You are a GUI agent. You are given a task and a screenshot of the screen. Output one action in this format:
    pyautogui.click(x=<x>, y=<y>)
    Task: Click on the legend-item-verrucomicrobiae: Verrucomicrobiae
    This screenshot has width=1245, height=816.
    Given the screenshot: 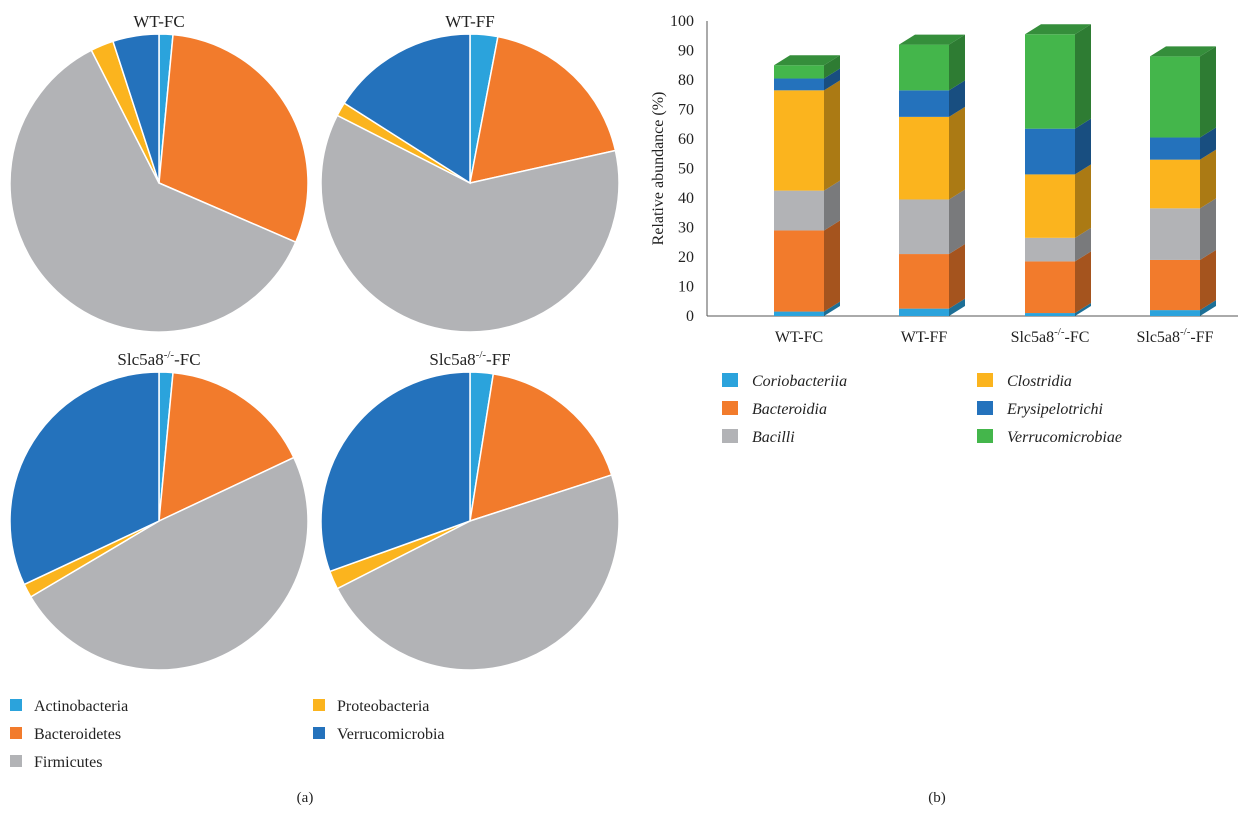 What is the action you would take?
    pyautogui.click(x=1049, y=437)
    